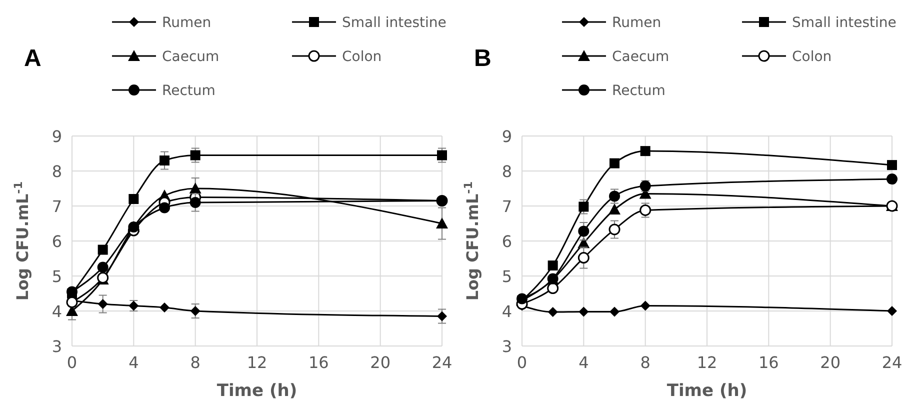 This screenshot has height=410, width=919. Describe the element at coordinates (33, 58) in the screenshot. I see `chart-title: A` at that location.